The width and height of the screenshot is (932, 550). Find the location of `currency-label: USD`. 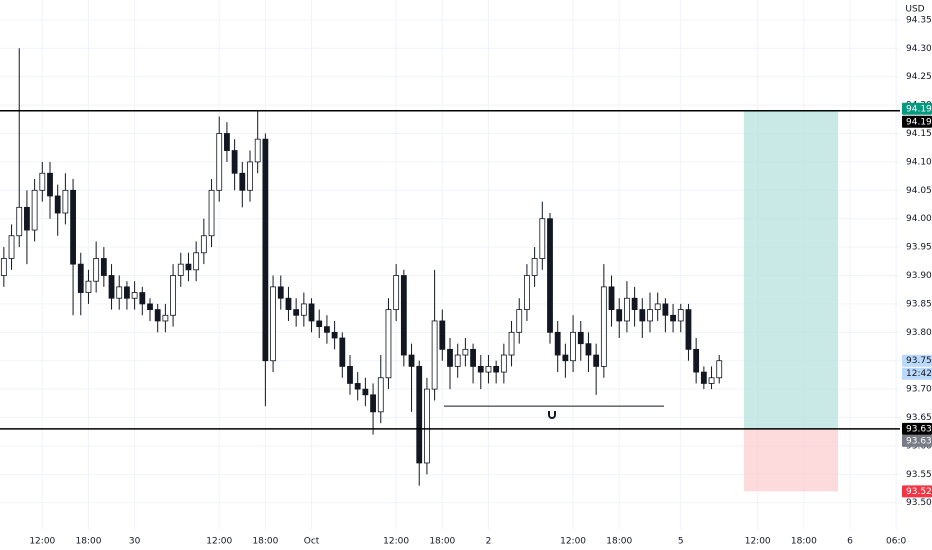

currency-label: USD is located at coordinates (914, 10).